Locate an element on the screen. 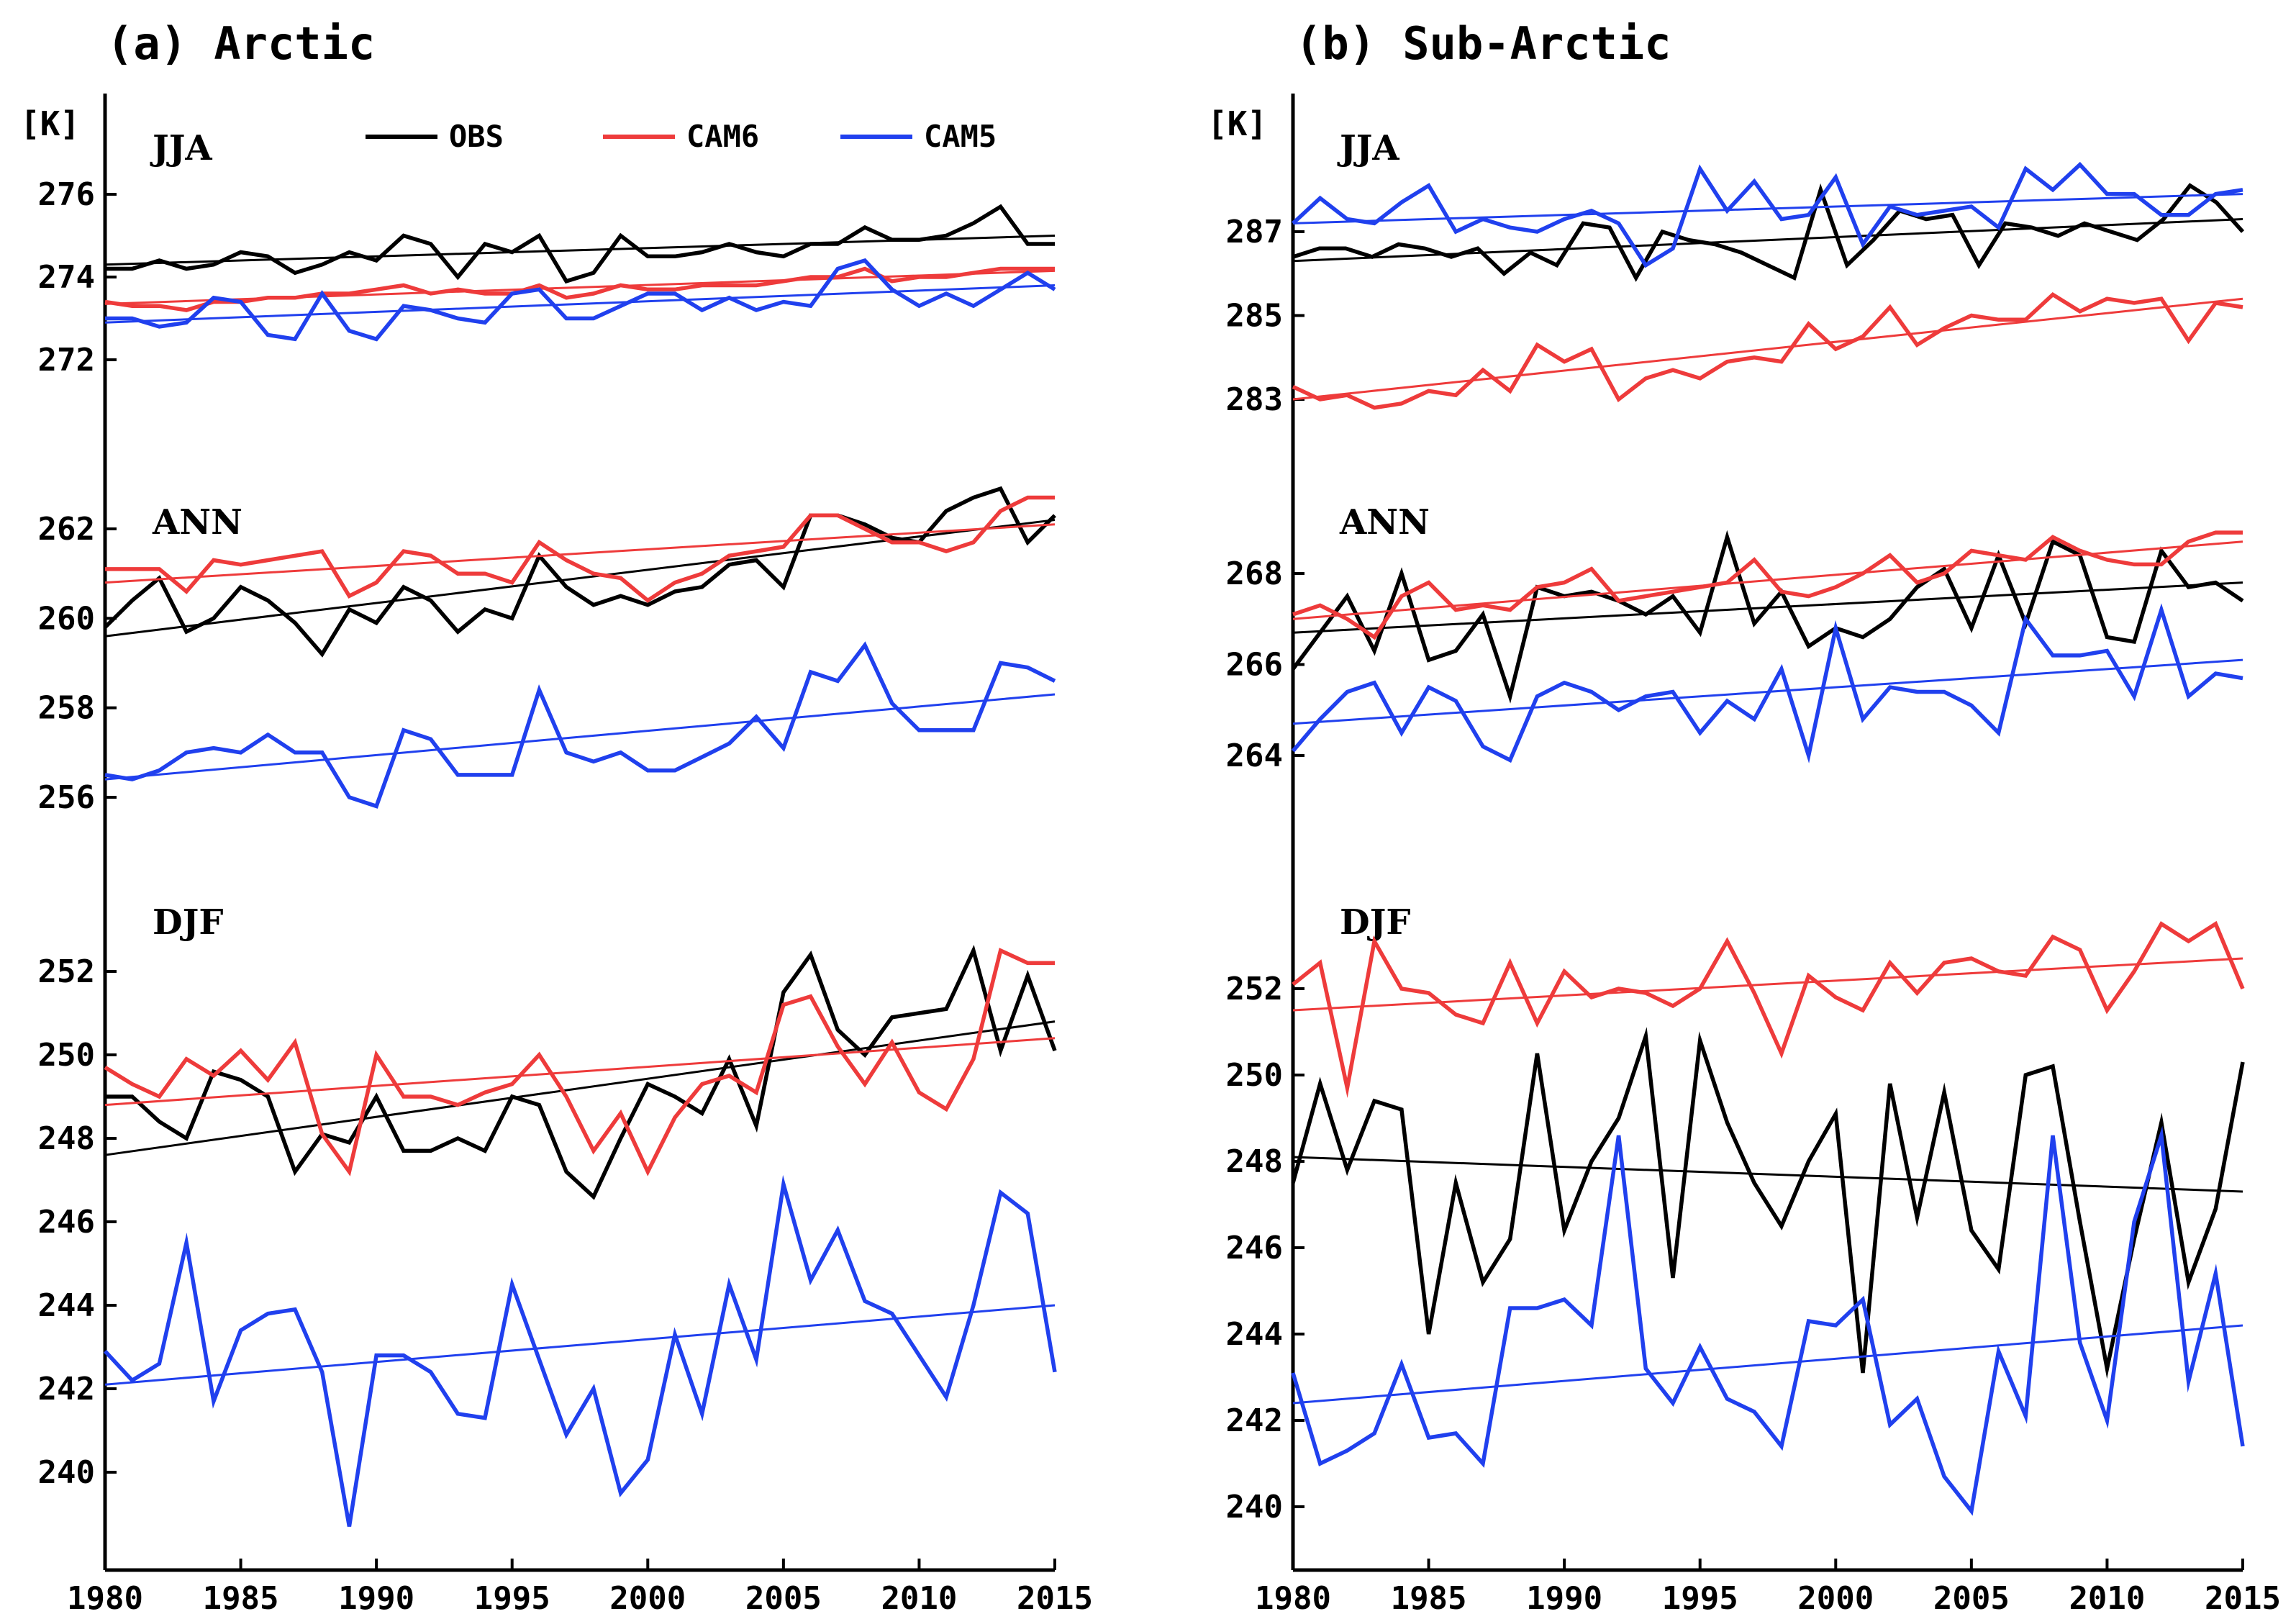  subarctic-x-tick-label: 1990 is located at coordinates (1564, 1598).